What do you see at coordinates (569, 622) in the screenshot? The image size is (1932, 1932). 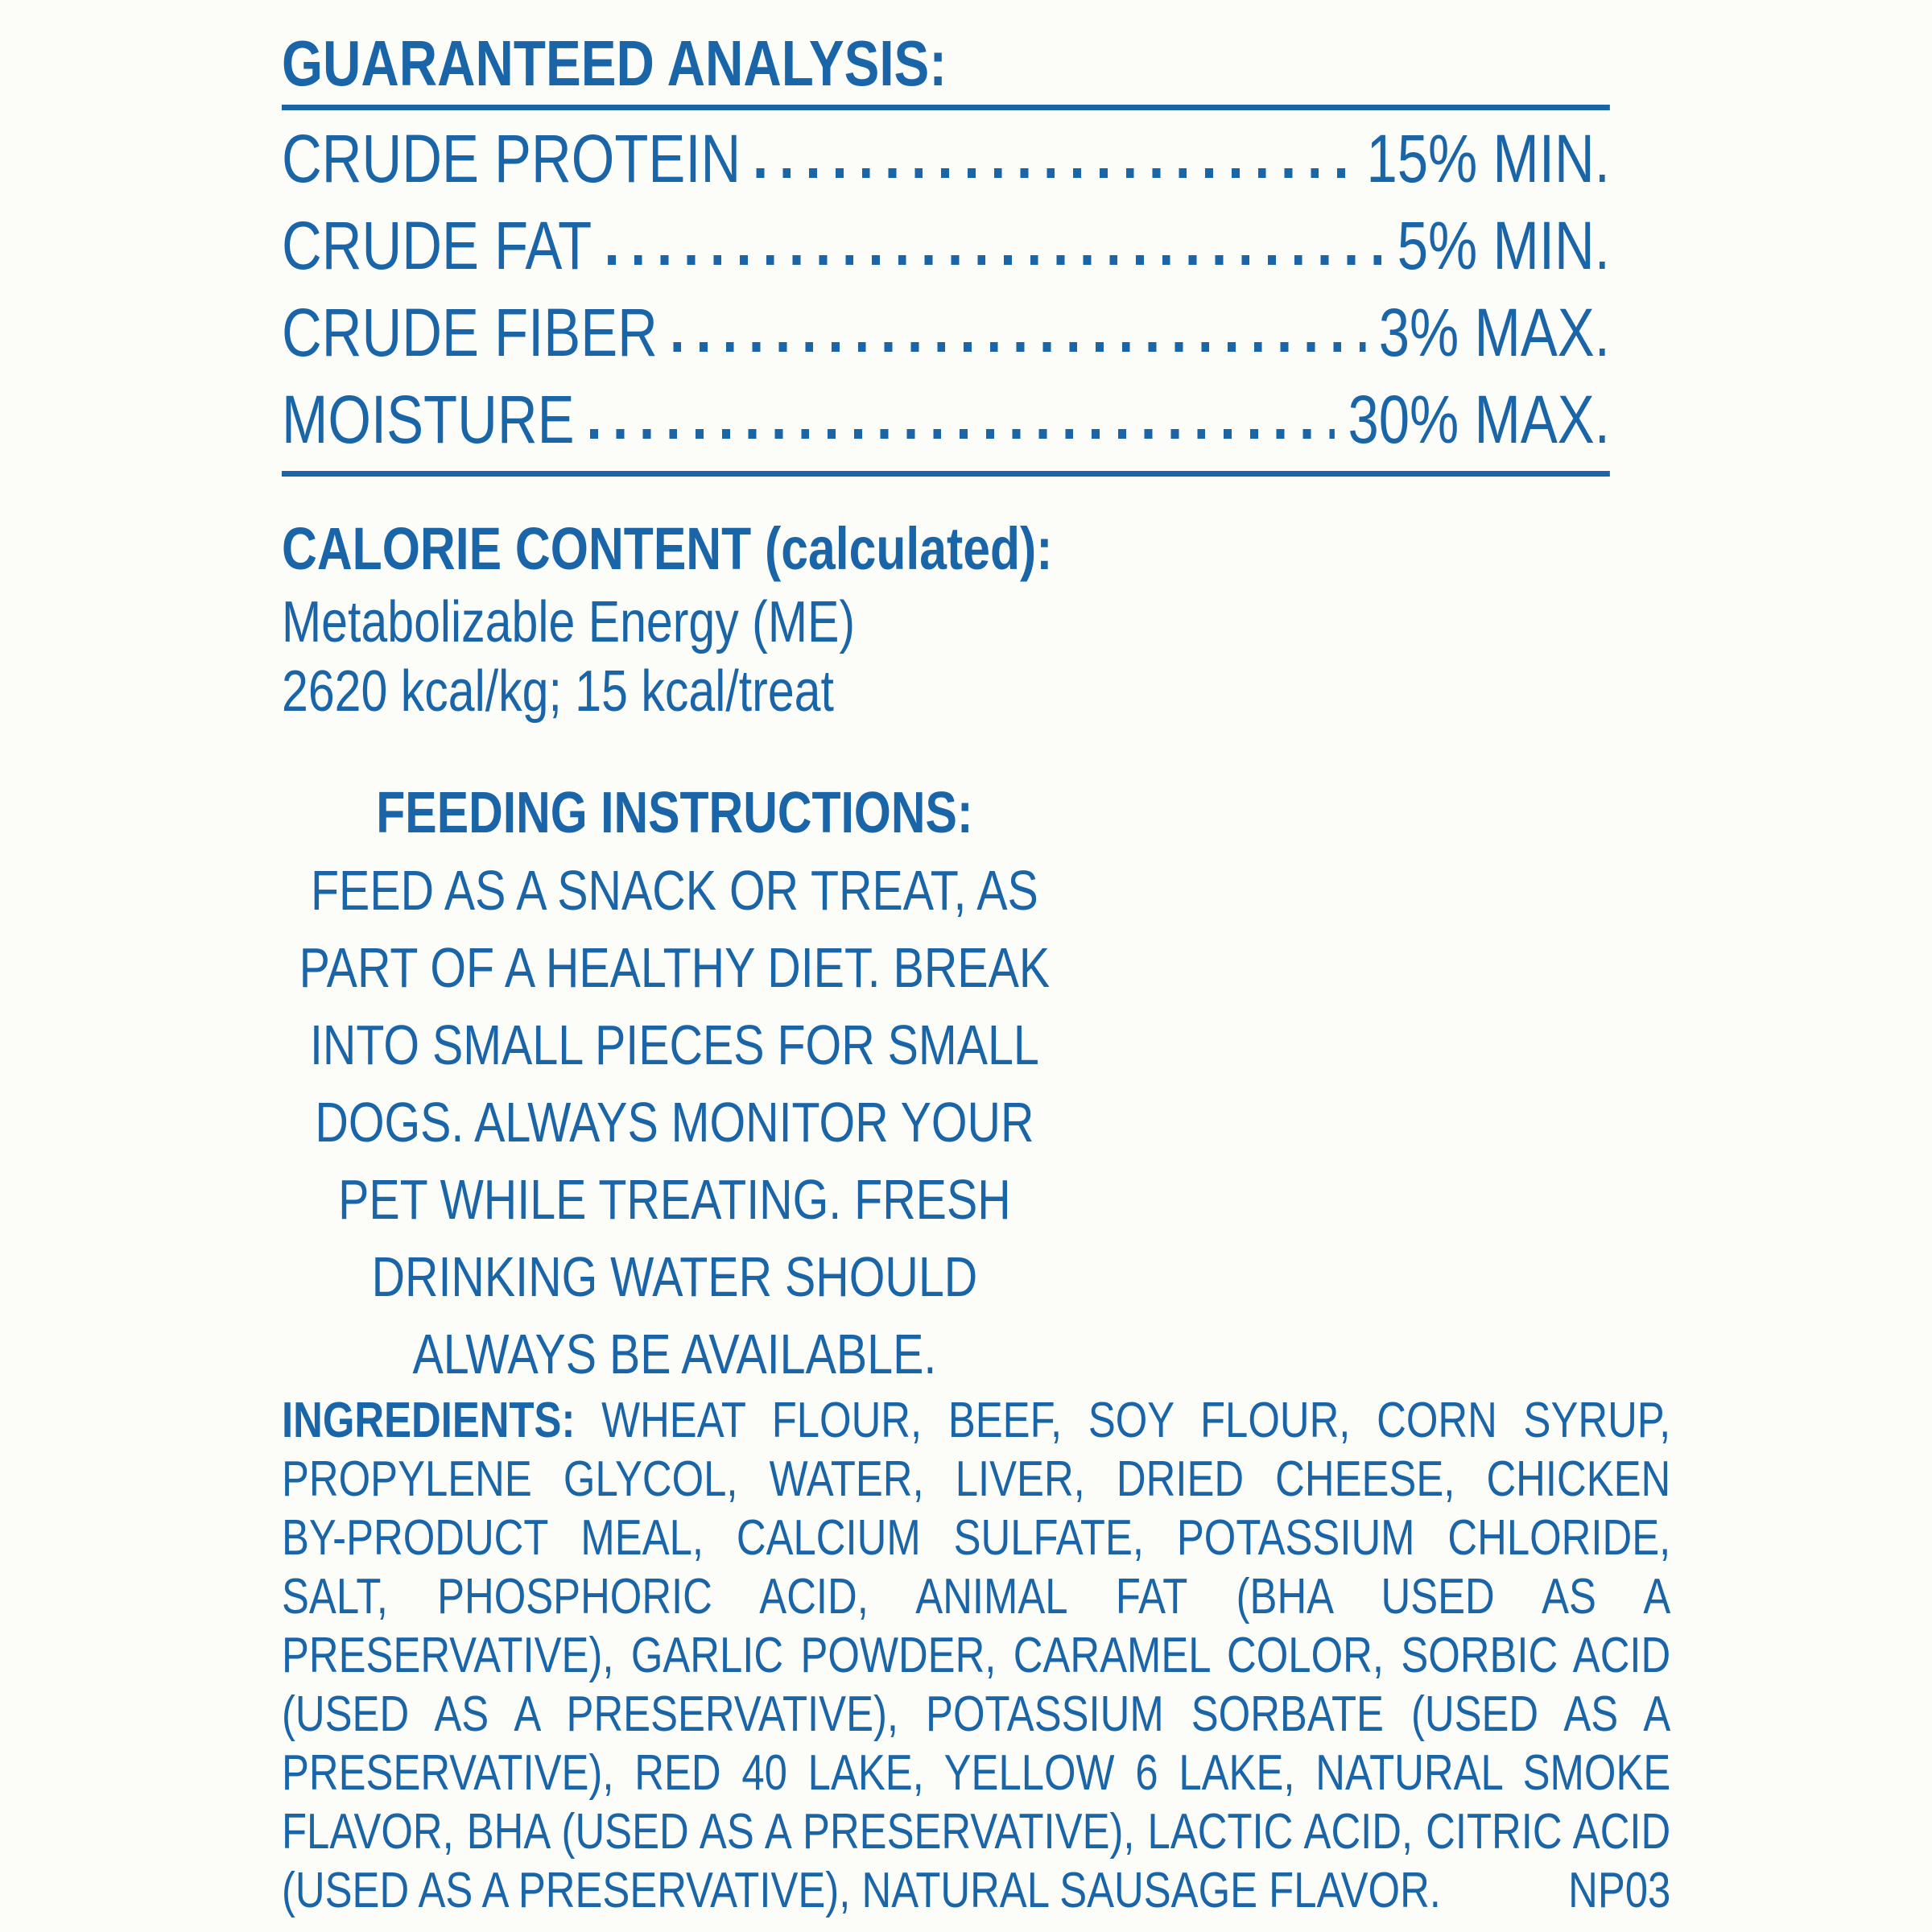 I see `metabolizable-energy-line: Metabolizable Energy (ME)` at bounding box center [569, 622].